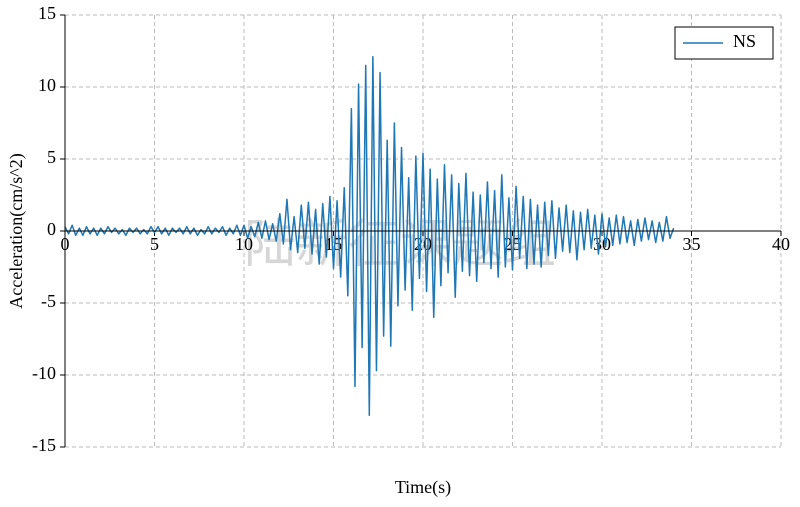  Describe the element at coordinates (51, 229) in the screenshot. I see `y-tick-label: 0` at that location.